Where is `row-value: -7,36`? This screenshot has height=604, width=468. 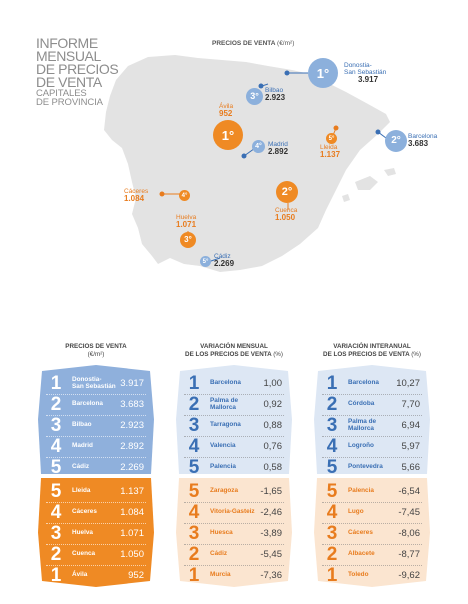
row-value: -7,36 is located at coordinates (271, 575).